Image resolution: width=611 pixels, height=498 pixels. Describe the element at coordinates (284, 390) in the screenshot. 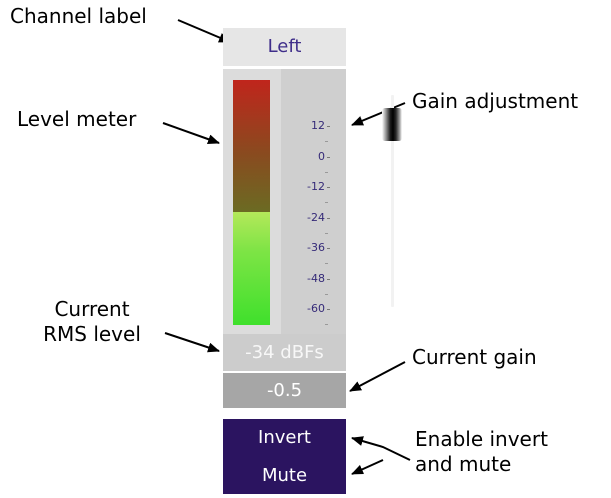

I see `current-gain-display: -0.5` at that location.